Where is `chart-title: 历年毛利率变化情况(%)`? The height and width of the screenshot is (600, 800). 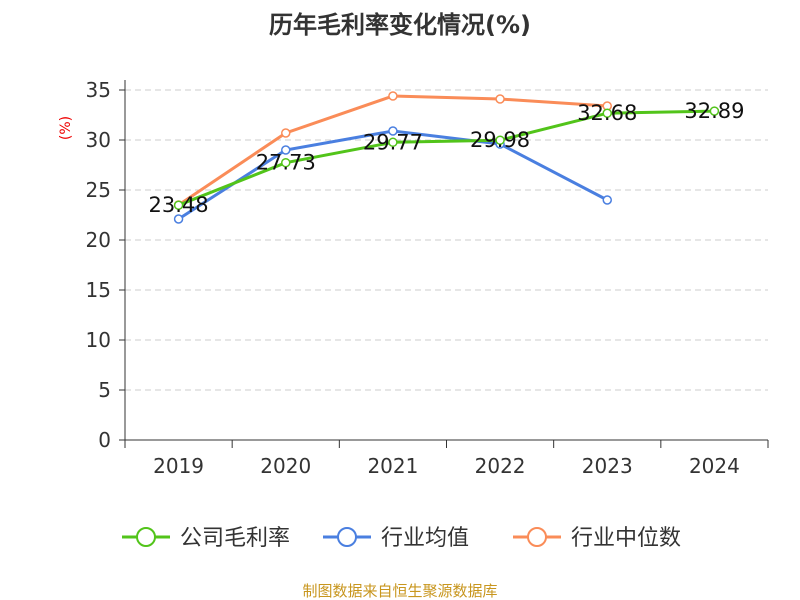
chart-title: 历年毛利率变化情况(%) is located at coordinates (400, 25).